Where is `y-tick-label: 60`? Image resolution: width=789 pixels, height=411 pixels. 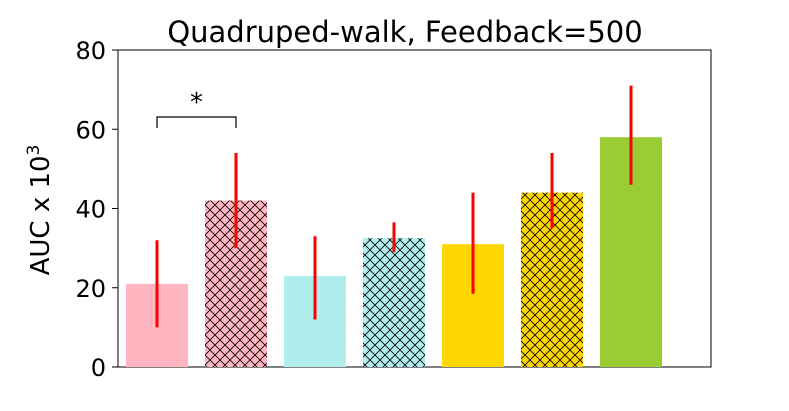 y-tick-label: 60 is located at coordinates (90, 130).